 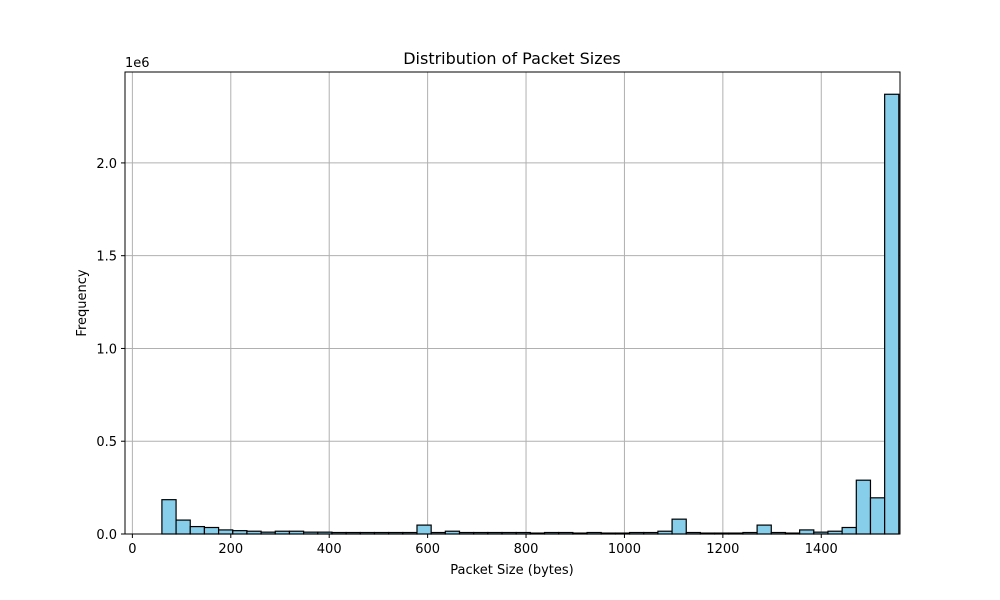 I want to click on y-axis-ticks: 0.0 0.5 1.0 1.5 2.0, so click(x=110, y=350).